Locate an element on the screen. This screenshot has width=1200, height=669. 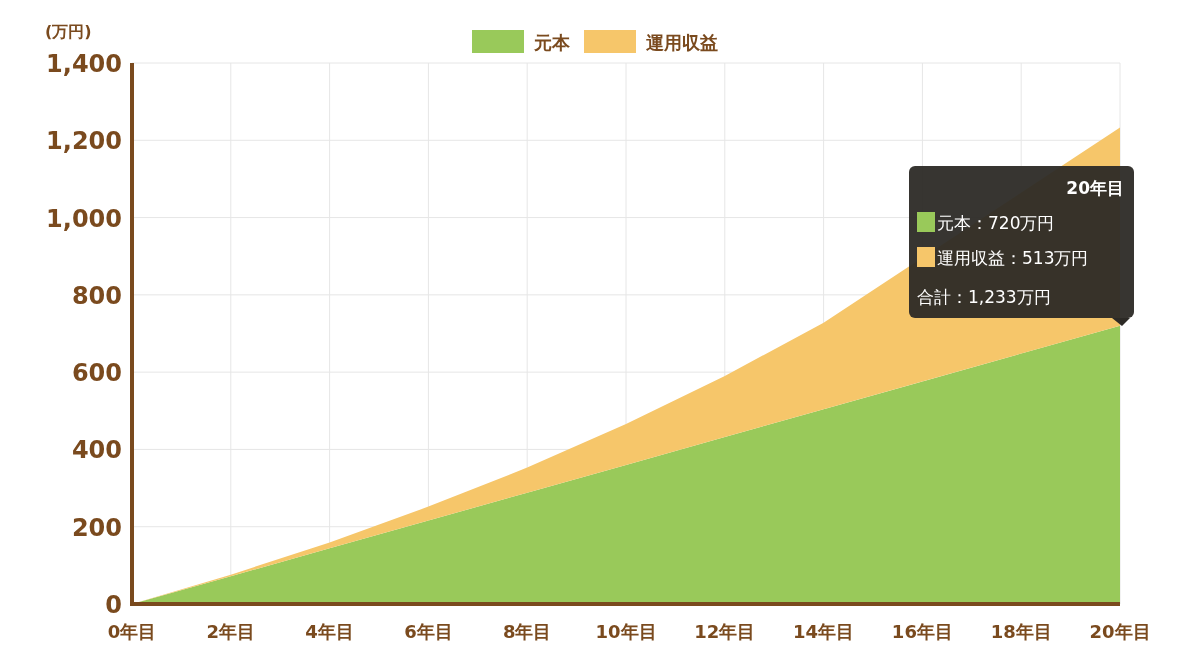
x-tick-label: 20年目 is located at coordinates (1120, 631).